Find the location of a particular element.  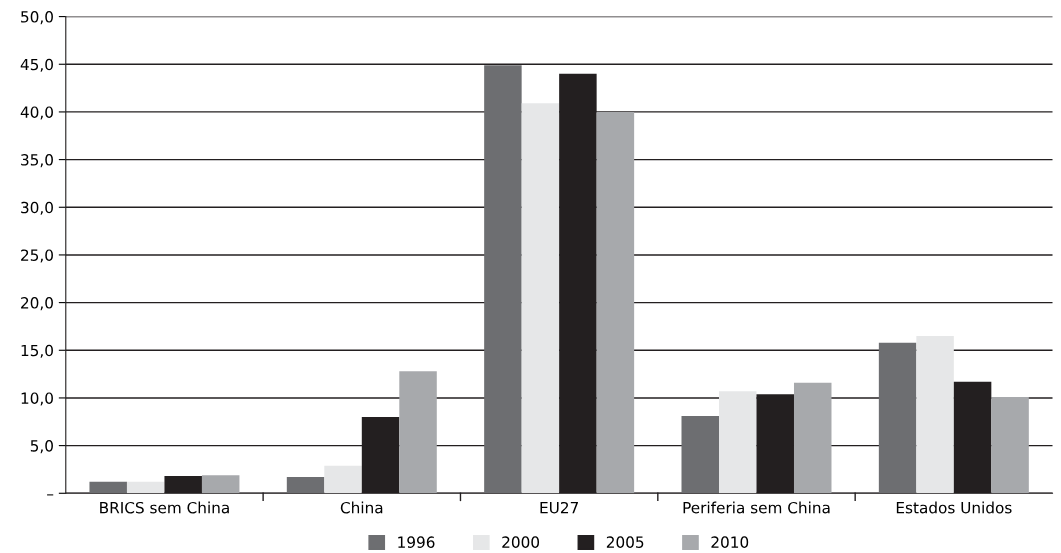

y-tick-label: 10,0 is located at coordinates (37, 399).